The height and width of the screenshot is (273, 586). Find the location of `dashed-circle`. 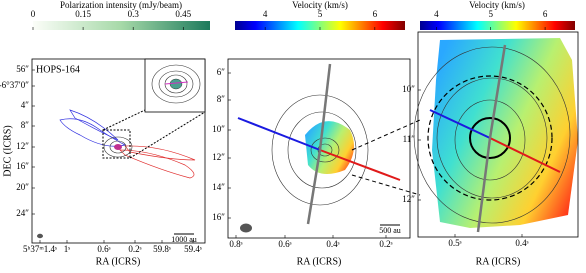

dashed-circle is located at coordinates (490, 138).